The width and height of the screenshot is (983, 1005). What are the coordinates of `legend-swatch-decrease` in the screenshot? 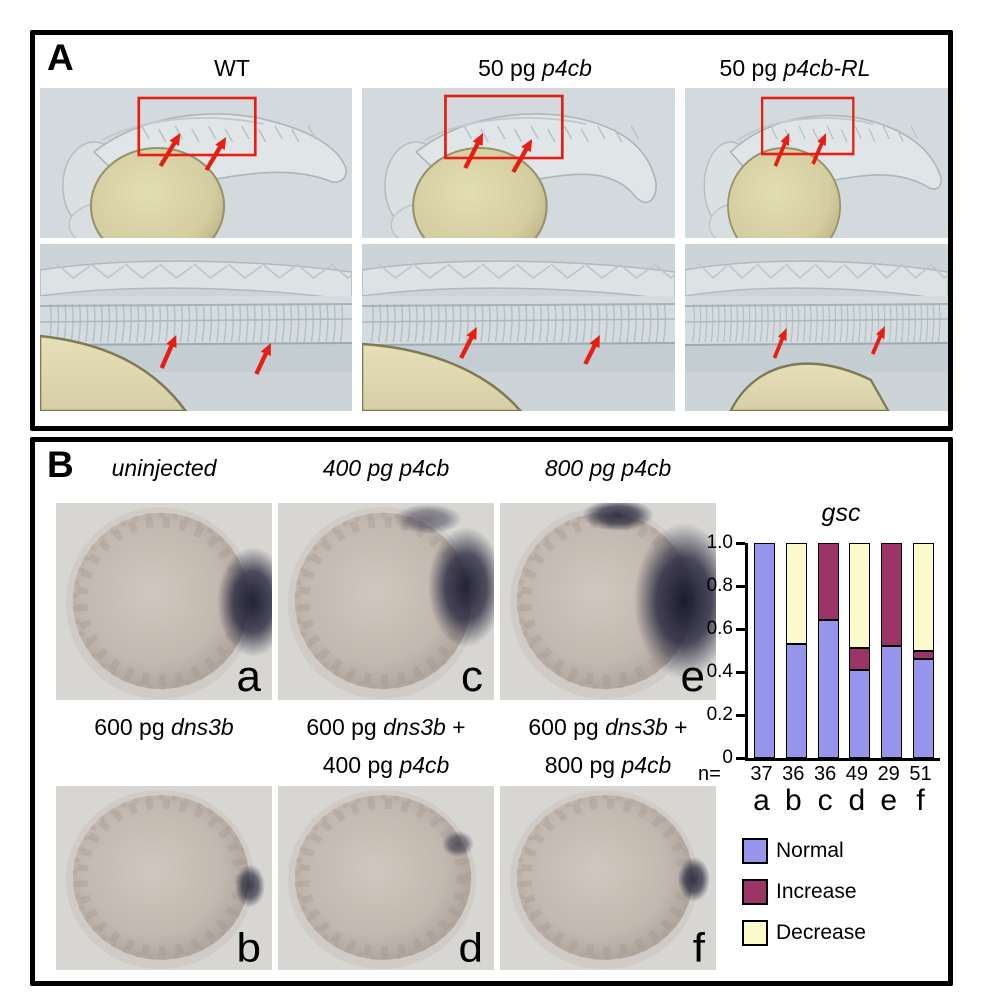 It's located at (755, 933).